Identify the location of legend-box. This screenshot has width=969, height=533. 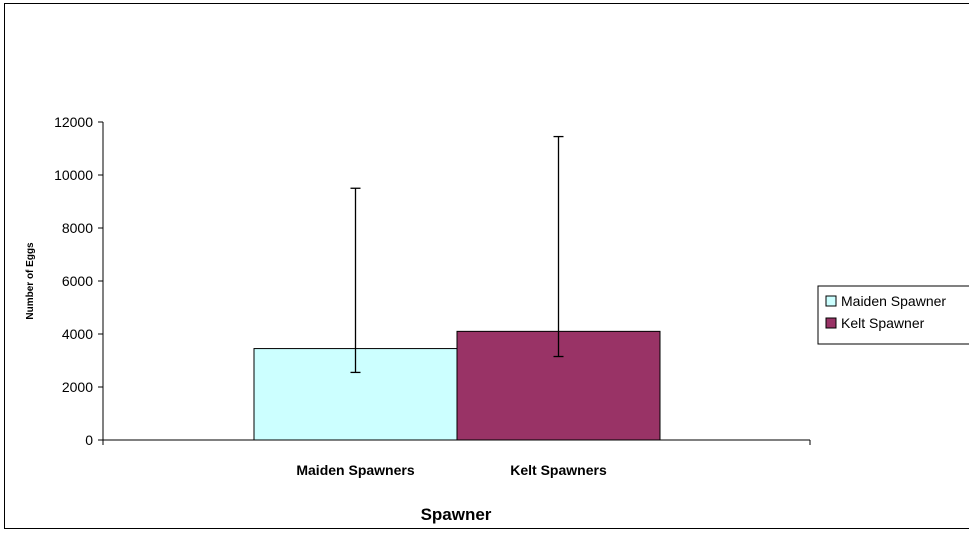
(893, 315).